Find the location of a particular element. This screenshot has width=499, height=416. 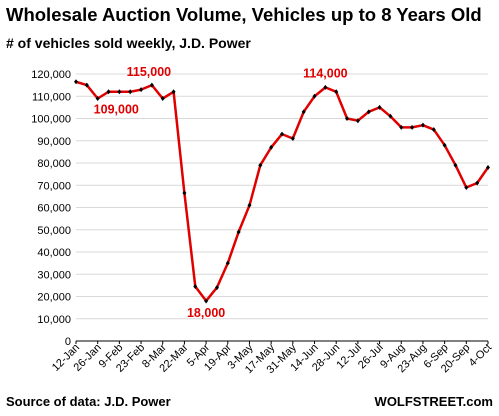

brand-credit: WOLFSTREET.com is located at coordinates (433, 401).